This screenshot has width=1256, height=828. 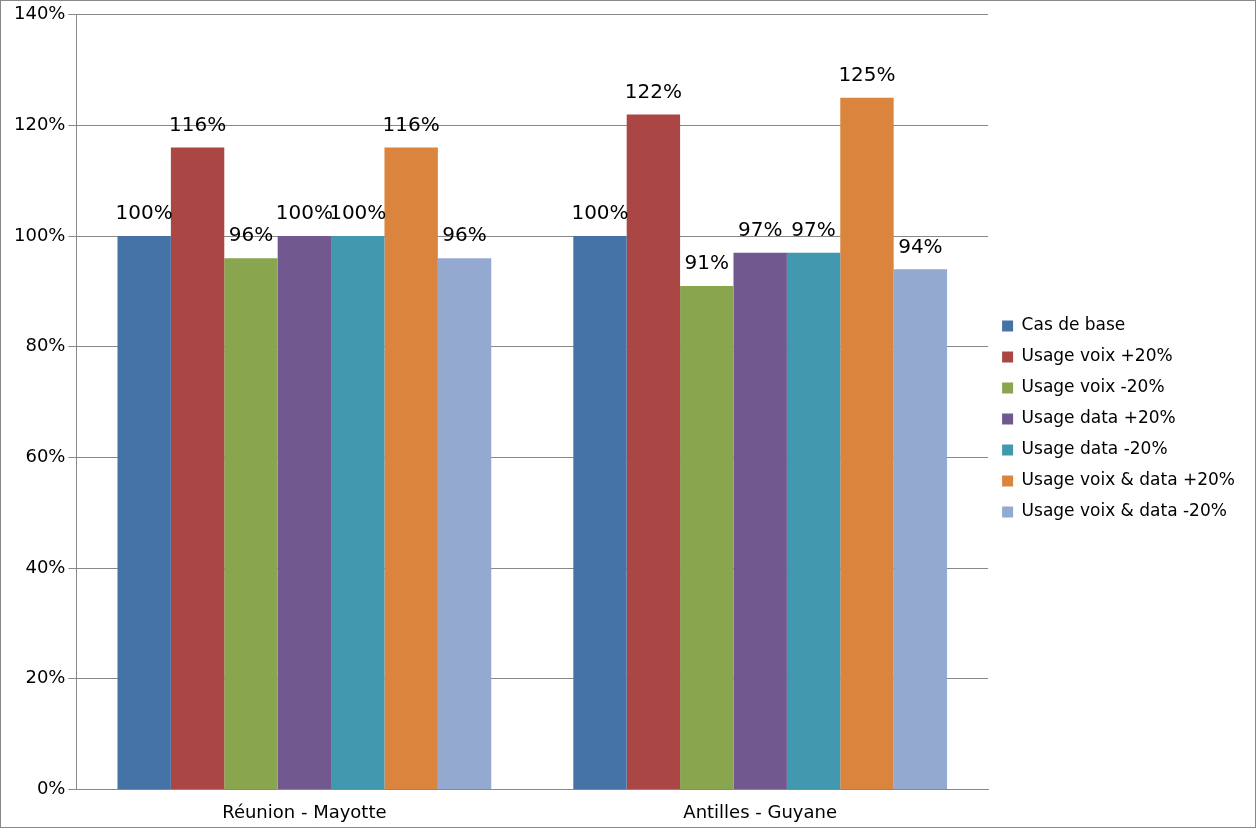 I want to click on legend-label: Usage data -20%, so click(x=1094, y=448).